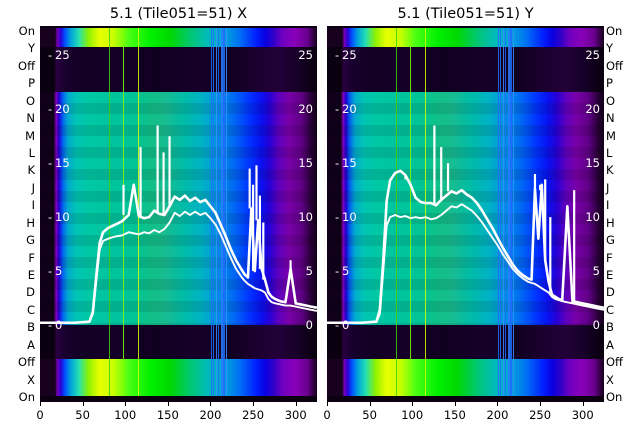 The width and height of the screenshot is (640, 440). Describe the element at coordinates (40, 415) in the screenshot. I see `x-axis-tick-label: 0` at that location.